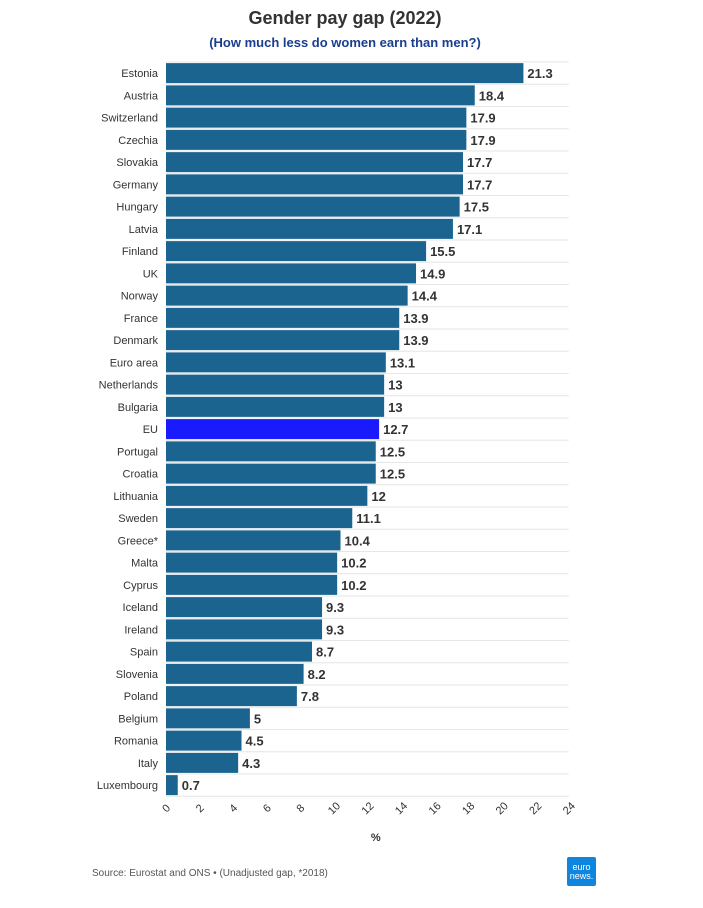  Describe the element at coordinates (191, 785) in the screenshot. I see `value-label: 0.7` at that location.